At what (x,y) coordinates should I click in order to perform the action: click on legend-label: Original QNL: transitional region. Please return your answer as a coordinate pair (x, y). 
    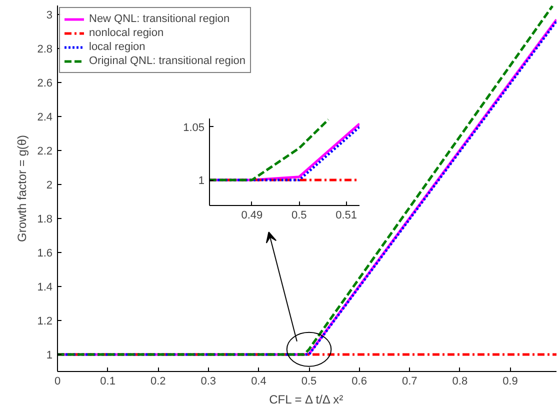
    Looking at the image, I should click on (167, 61).